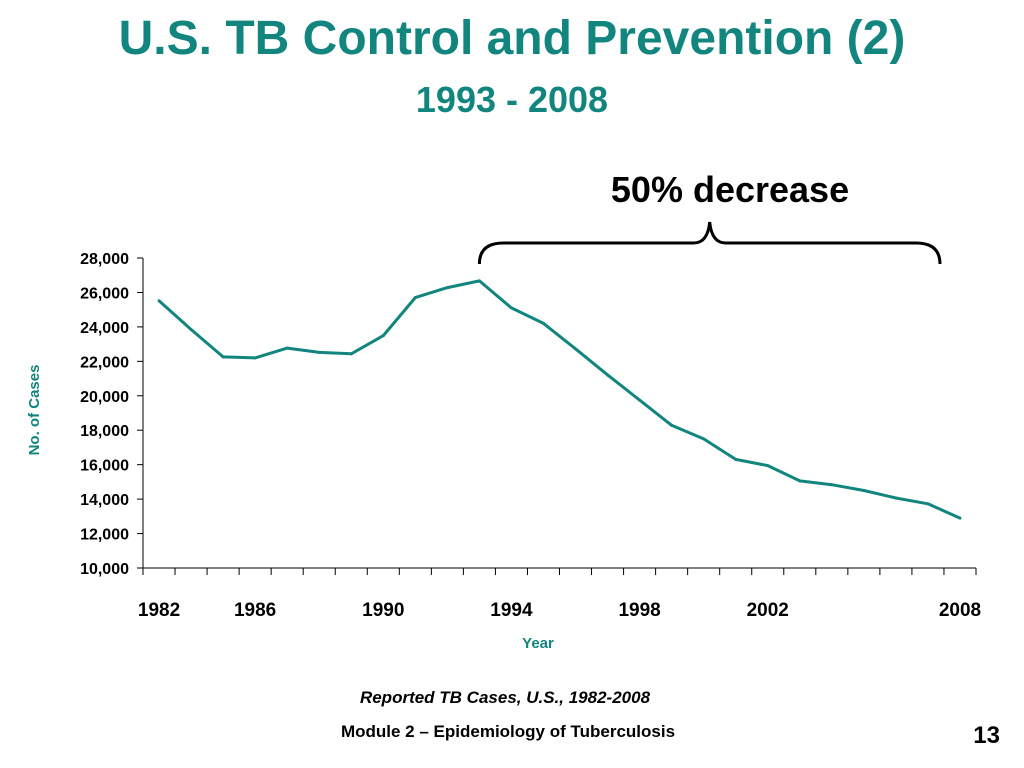 The height and width of the screenshot is (768, 1024). Describe the element at coordinates (104, 362) in the screenshot. I see `y-tick-label: 22,000` at that location.